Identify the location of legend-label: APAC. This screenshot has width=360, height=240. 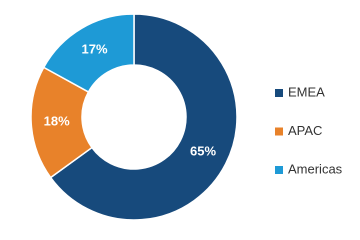
(305, 130).